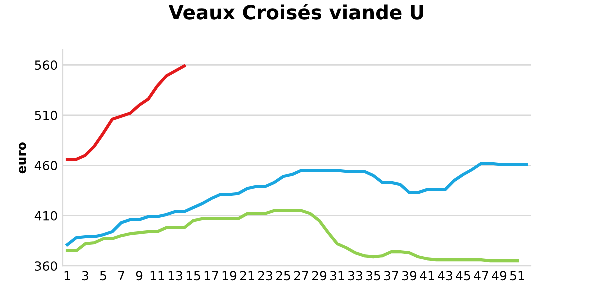 The height and width of the screenshot is (300, 600). I want to click on x-tick-label: 11, so click(157, 275).